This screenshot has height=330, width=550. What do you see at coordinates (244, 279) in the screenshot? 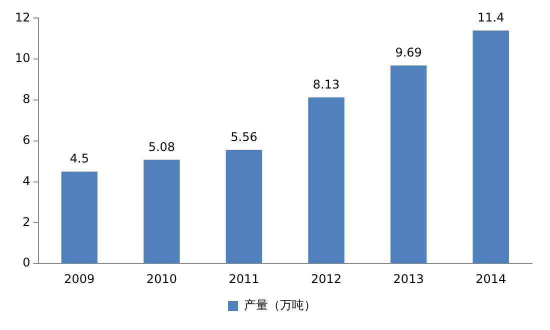
I see `x-tick-label: 2011` at bounding box center [244, 279].